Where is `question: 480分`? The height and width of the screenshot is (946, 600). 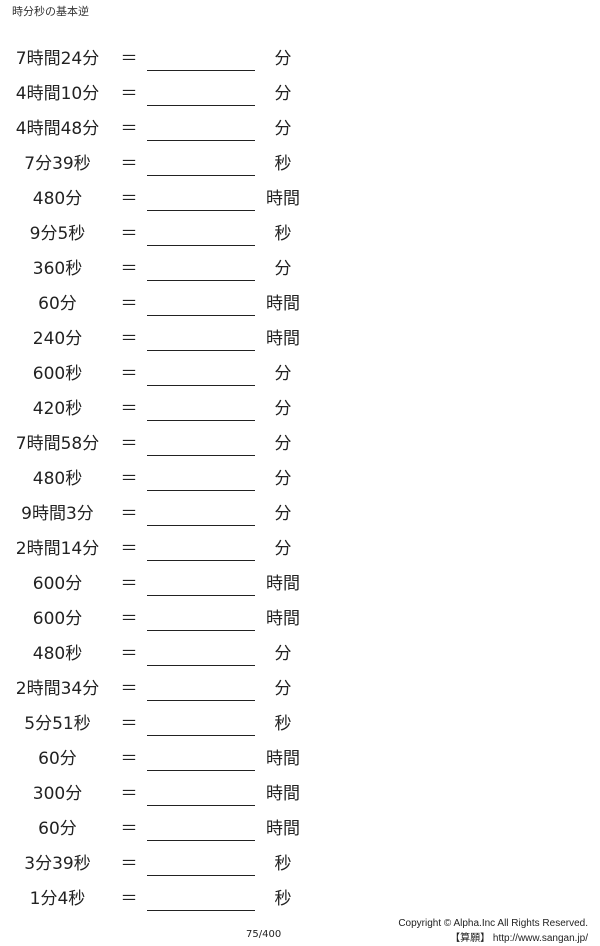 question: 480分 is located at coordinates (57, 199).